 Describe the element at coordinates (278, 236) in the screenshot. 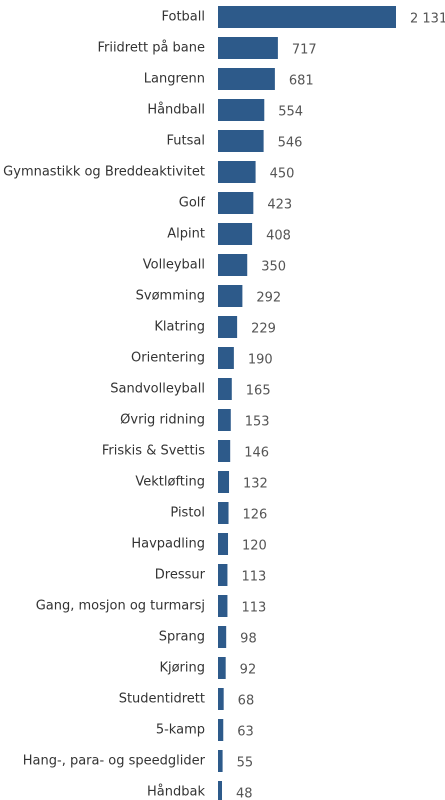

I see `value-label: 408` at that location.